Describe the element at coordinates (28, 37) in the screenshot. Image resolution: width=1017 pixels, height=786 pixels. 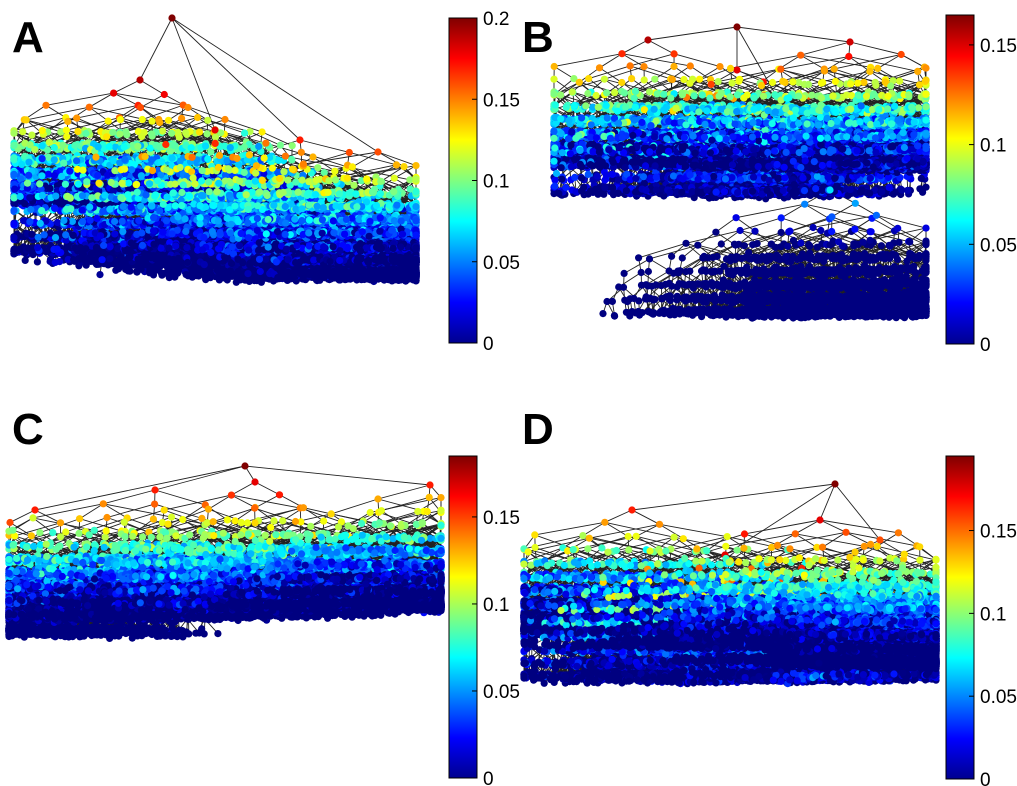
I see `panel-letter-a: A` at that location.